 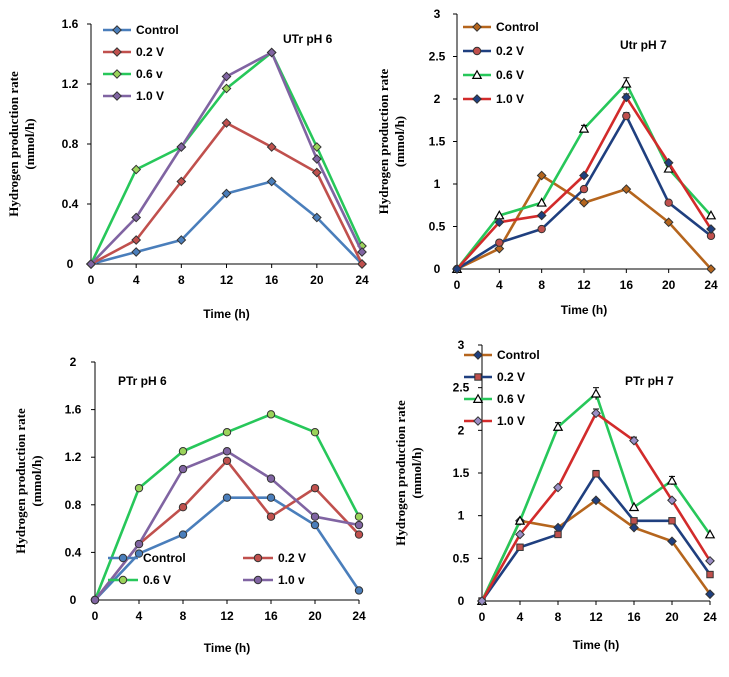 I want to click on legend-label: 1.0 v, so click(x=291, y=580).